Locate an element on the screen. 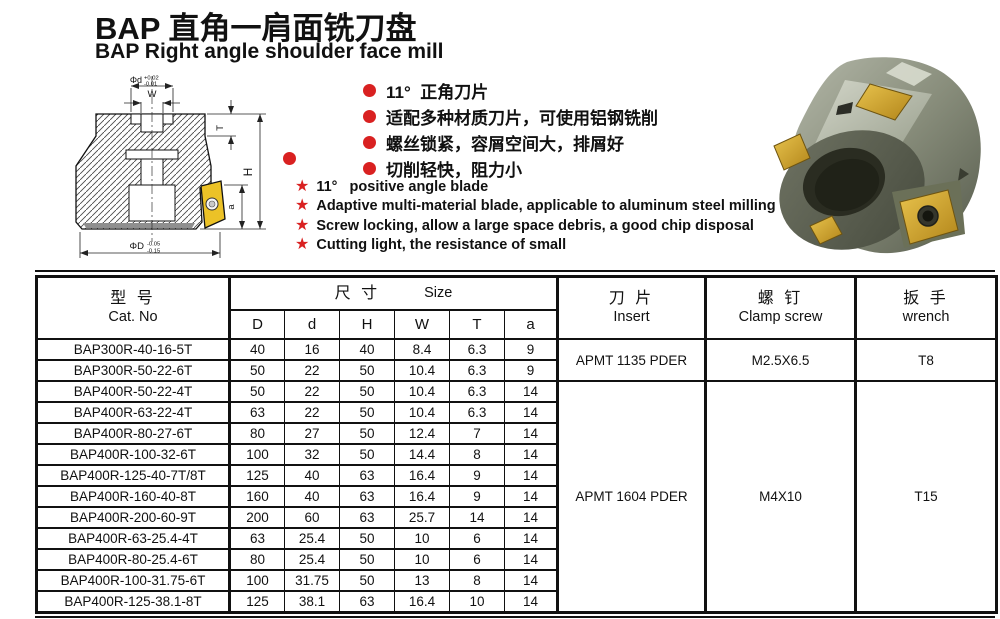 This screenshot has height=619, width=1000. feature-item: 螺丝锁紧，容屑空间大，排屑好 is located at coordinates (510, 142).